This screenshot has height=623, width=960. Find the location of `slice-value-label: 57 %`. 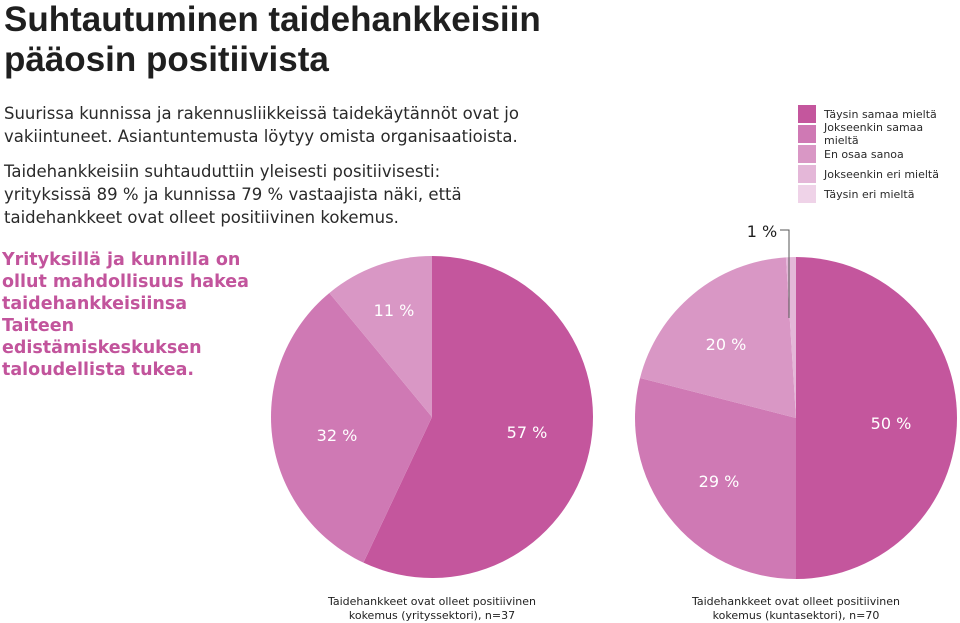

slice-value-label: 57 % is located at coordinates (527, 432).